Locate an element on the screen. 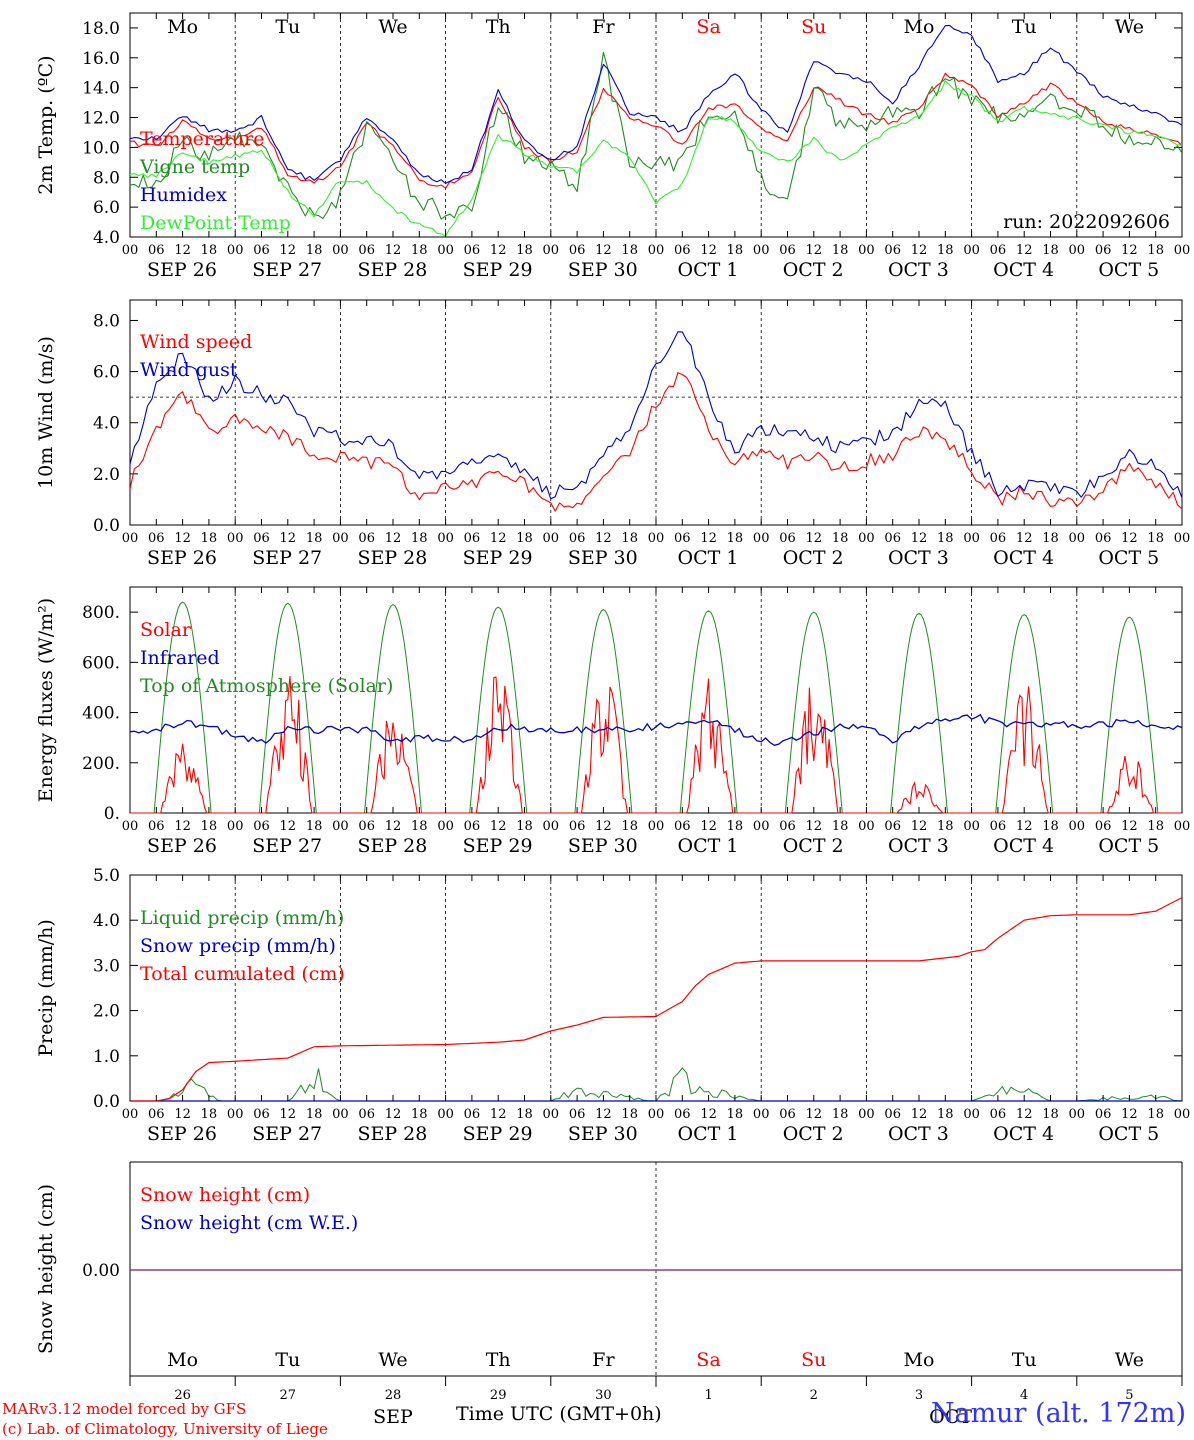 The image size is (1194, 1440). weekday-label: Su is located at coordinates (813, 1360).